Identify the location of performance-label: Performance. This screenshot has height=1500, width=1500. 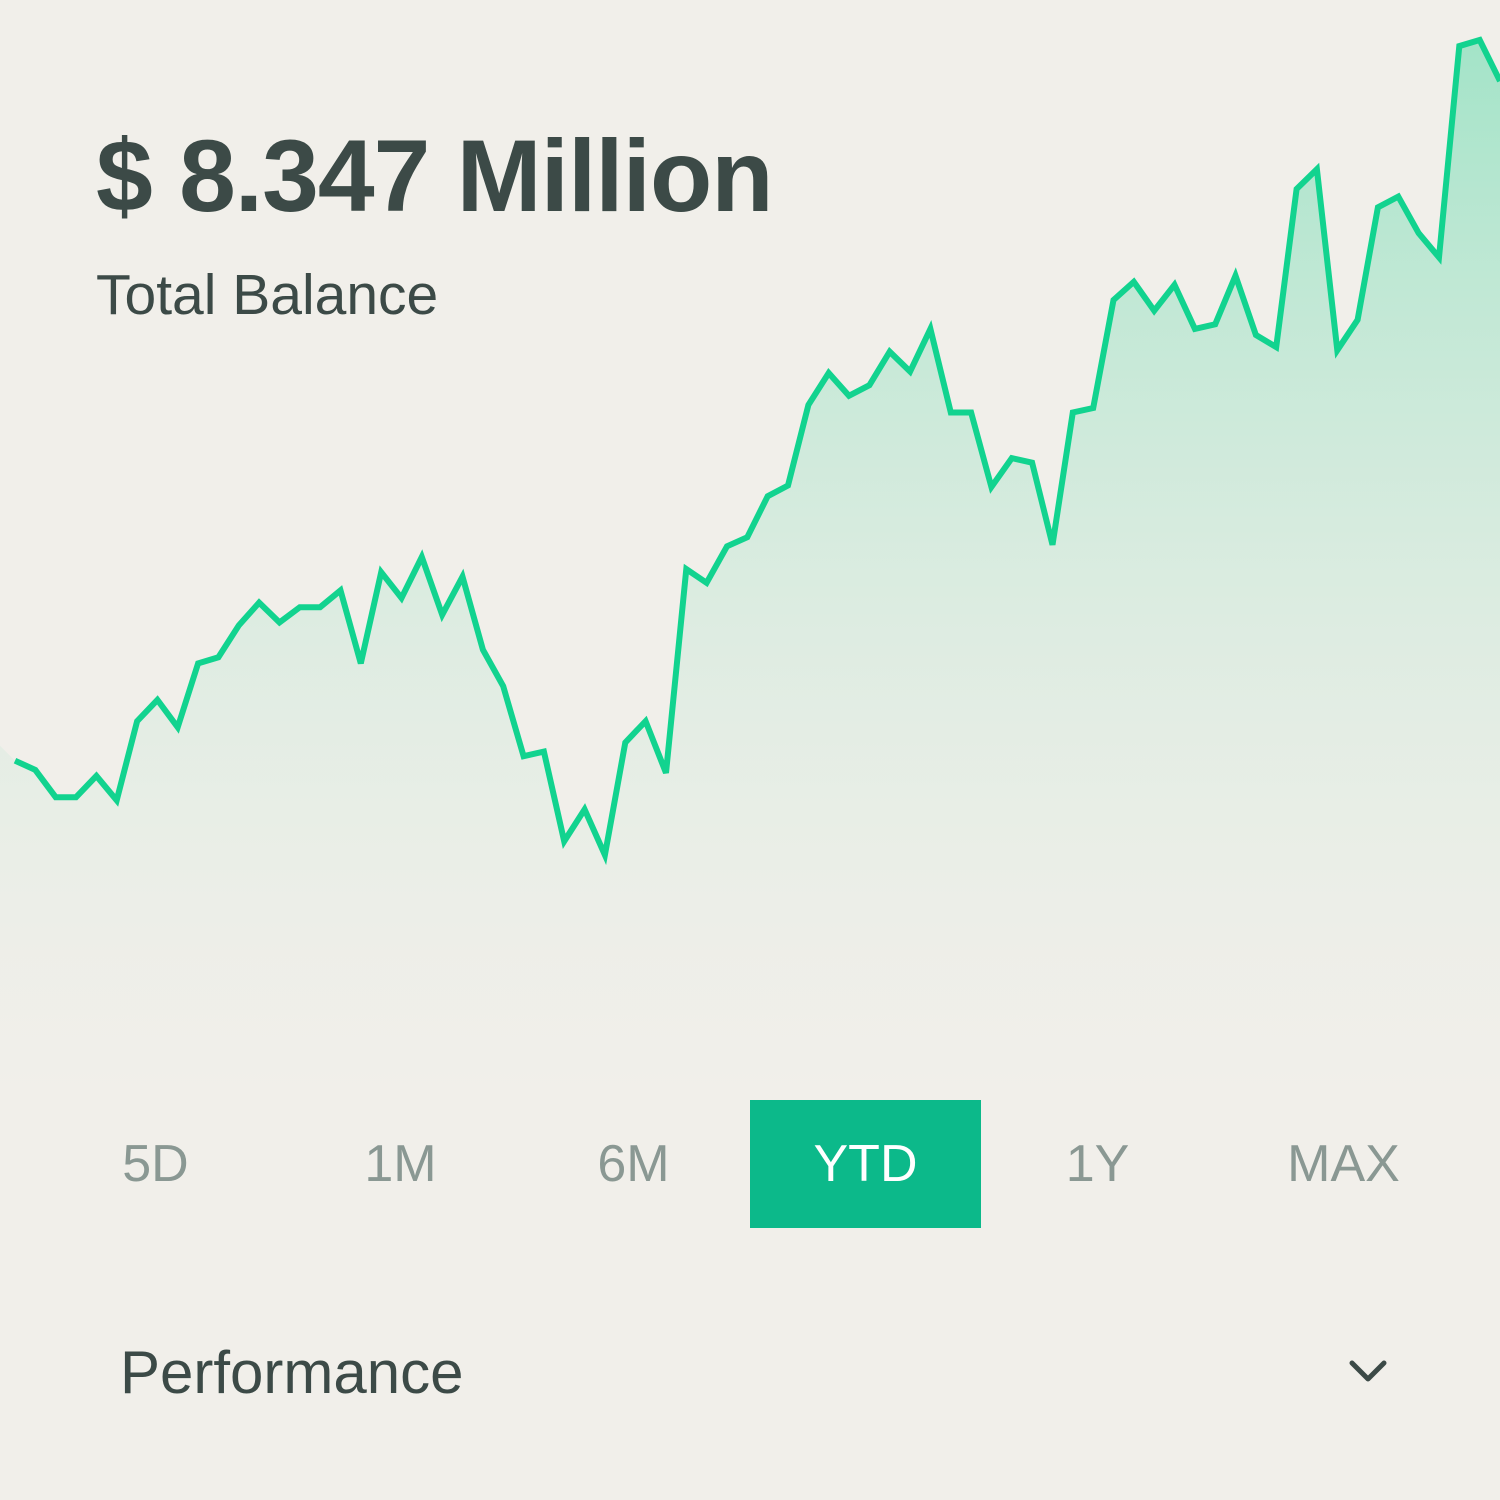
(292, 1372).